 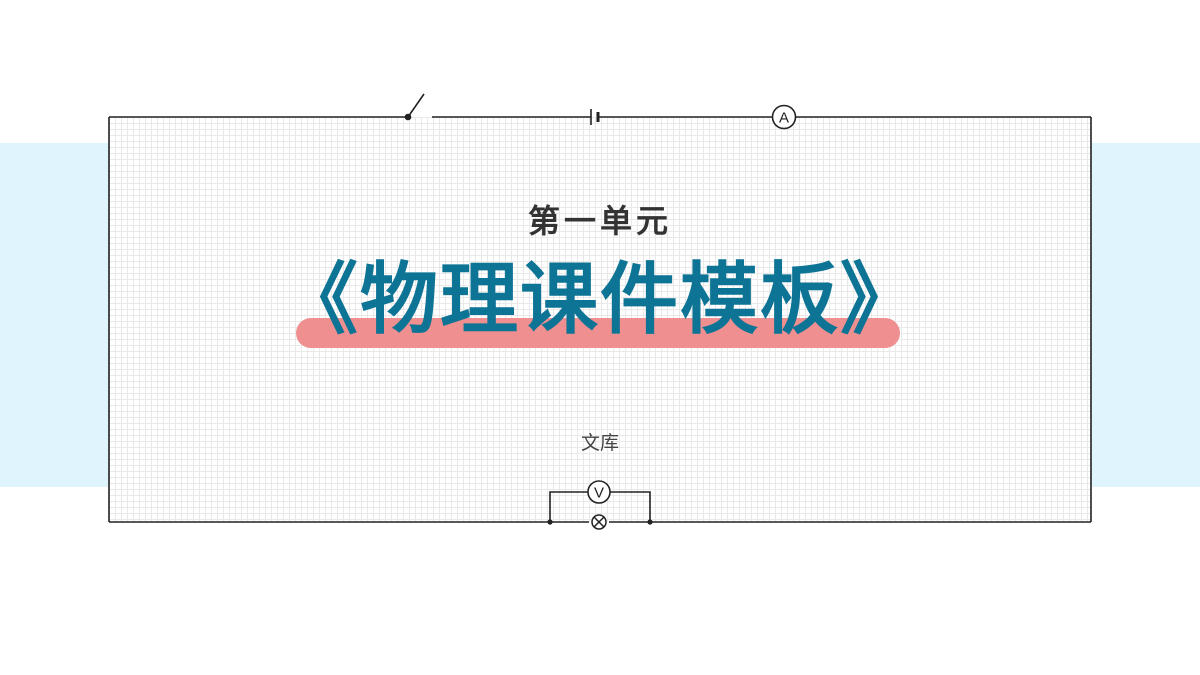 What do you see at coordinates (595, 117) in the screenshot?
I see `battery-icon` at bounding box center [595, 117].